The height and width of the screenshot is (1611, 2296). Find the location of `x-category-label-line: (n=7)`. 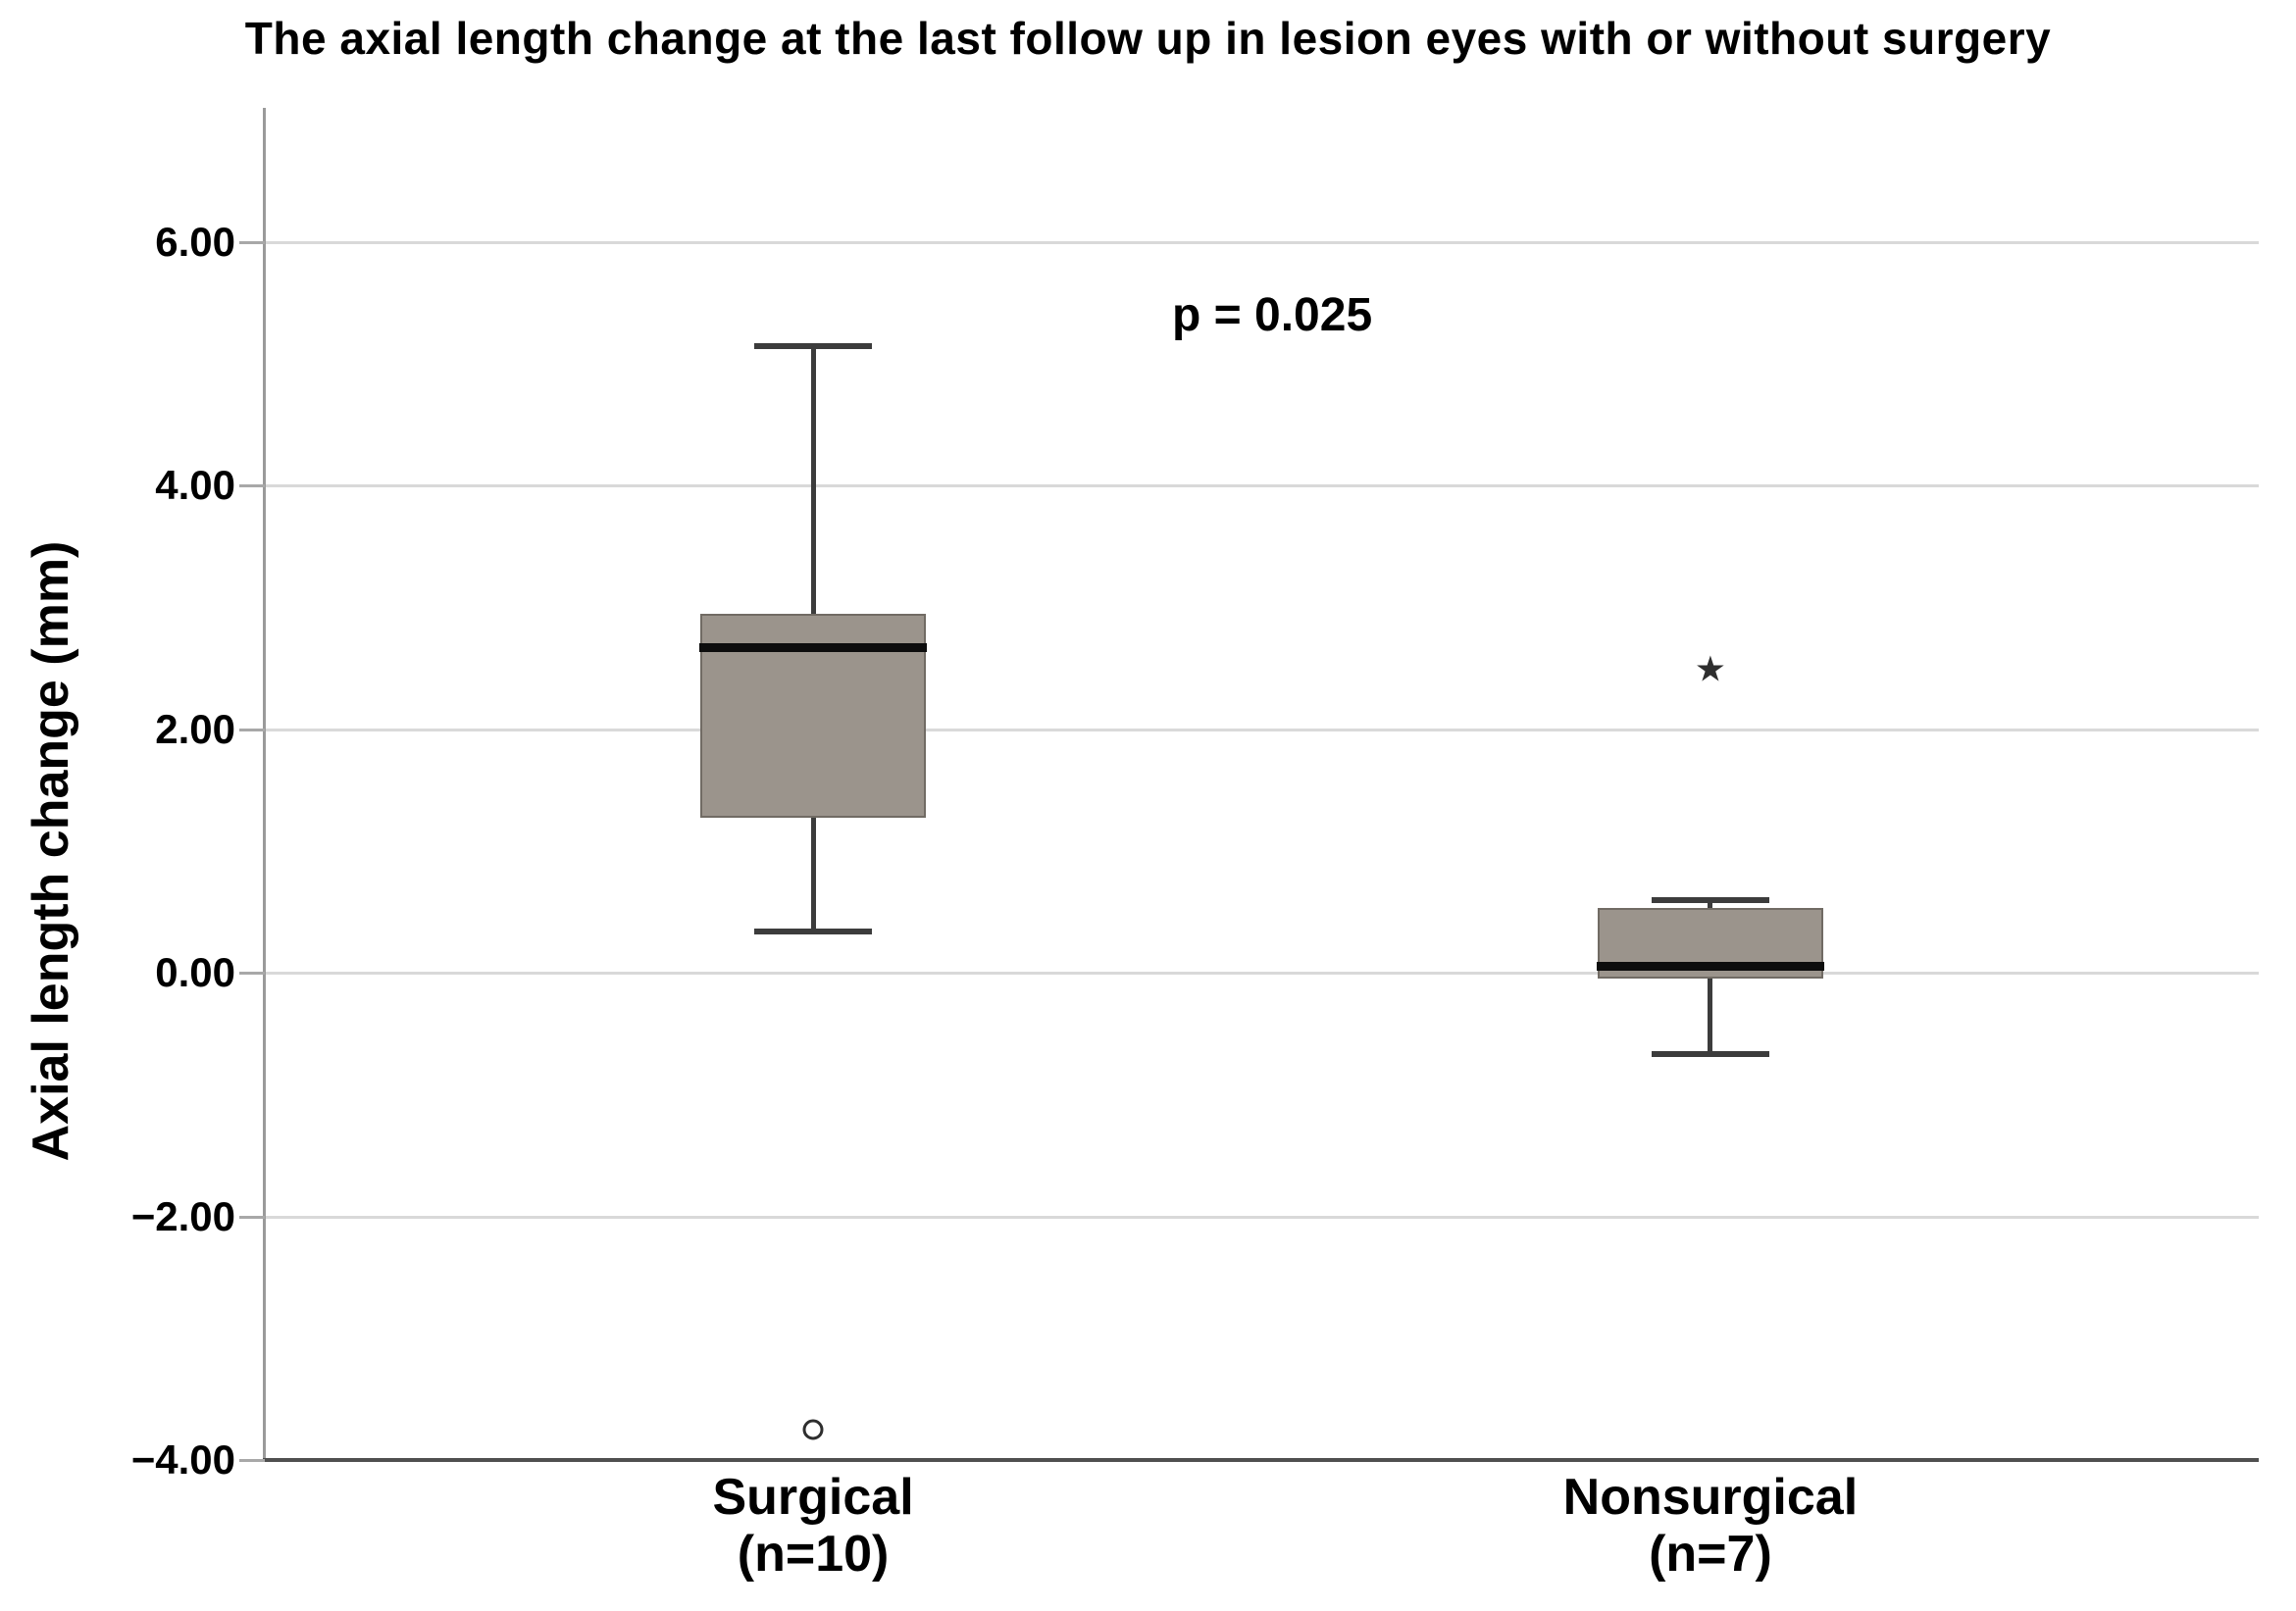

x-category-label-line: (n=7) is located at coordinates (1710, 1554).